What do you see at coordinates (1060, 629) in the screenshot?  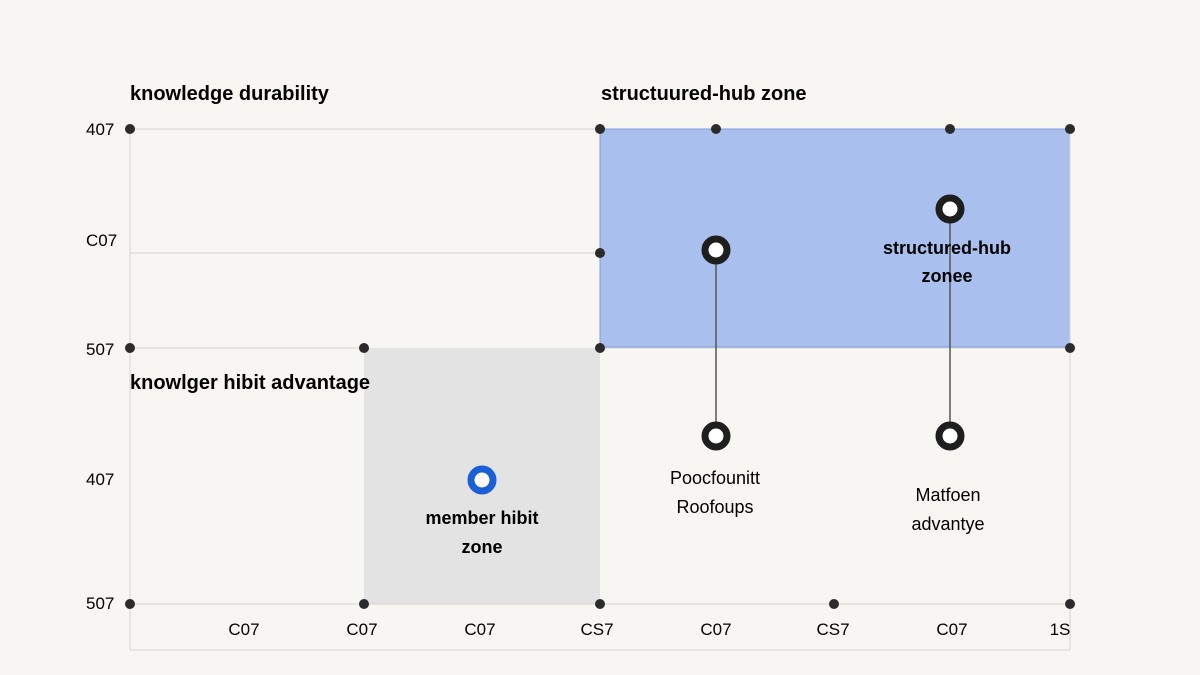 I see `x-tick-label: 1S` at bounding box center [1060, 629].